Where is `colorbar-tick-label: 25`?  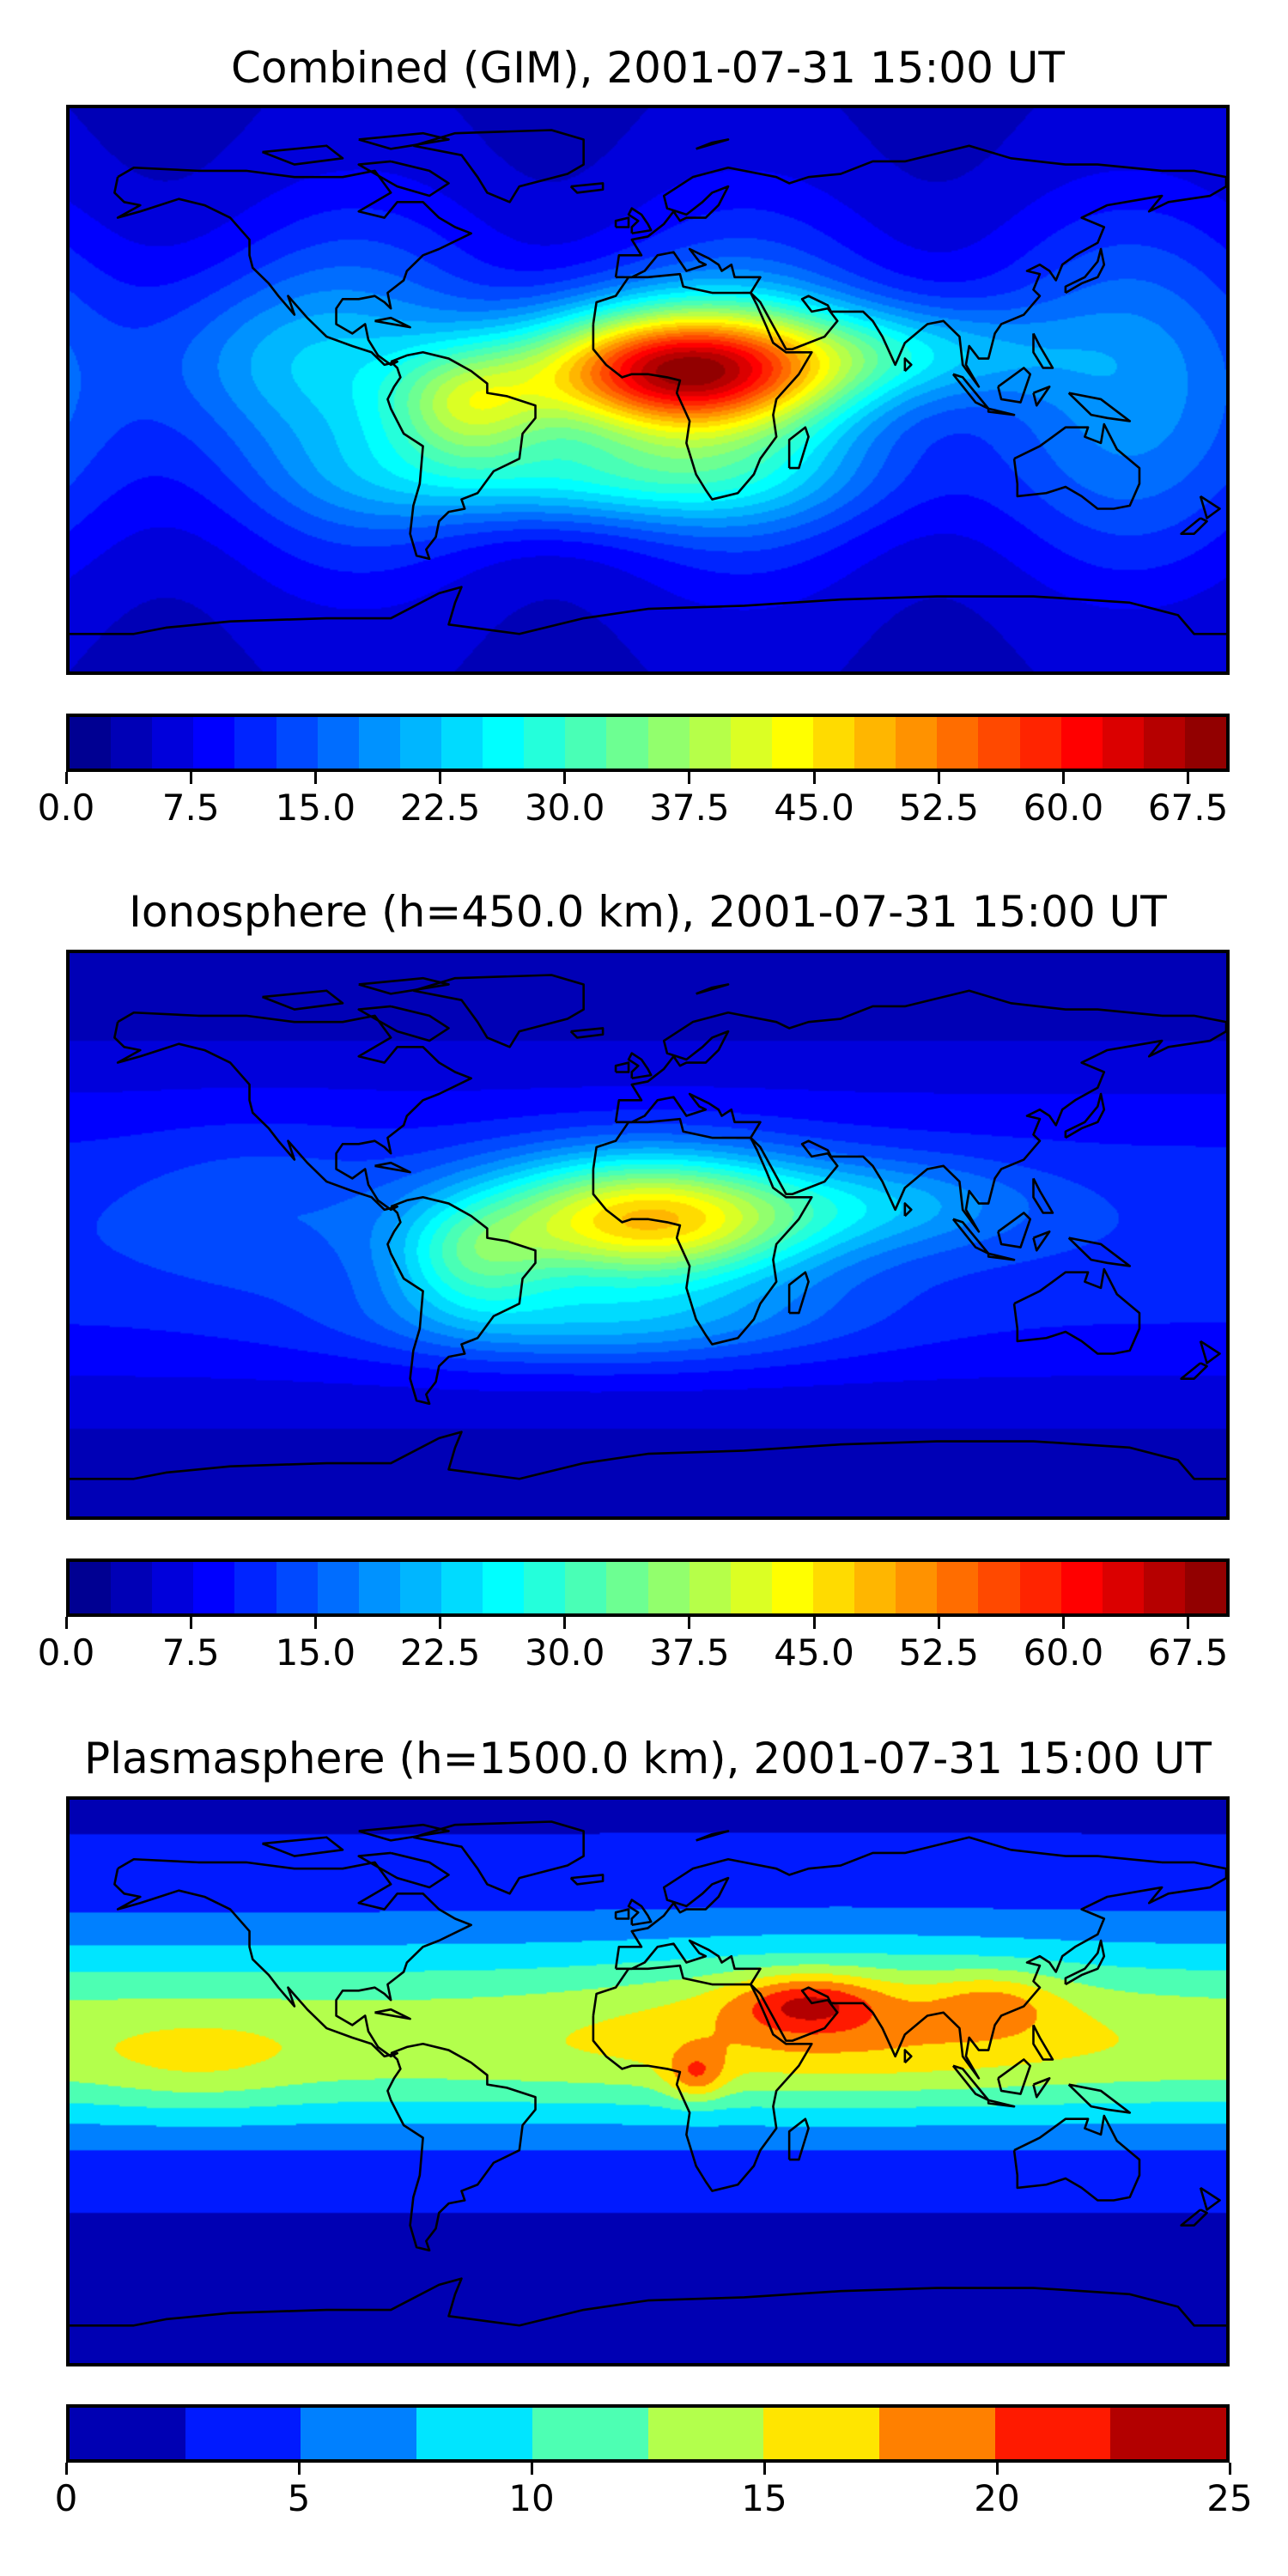
colorbar-tick-label: 25 is located at coordinates (1229, 2498).